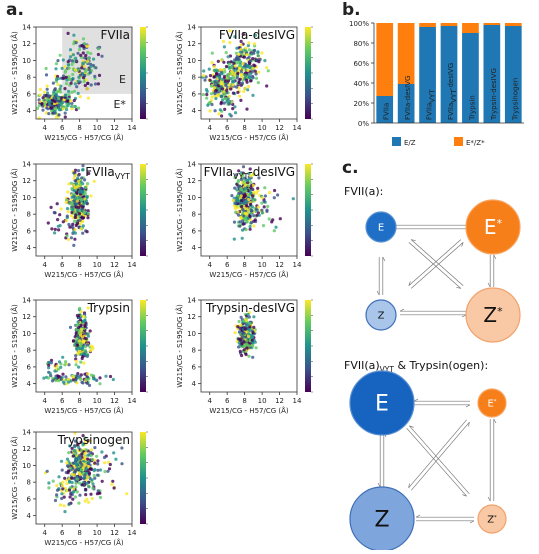 This screenshot has height=554, width=539. I want to click on bar-ez, so click(513, 74).